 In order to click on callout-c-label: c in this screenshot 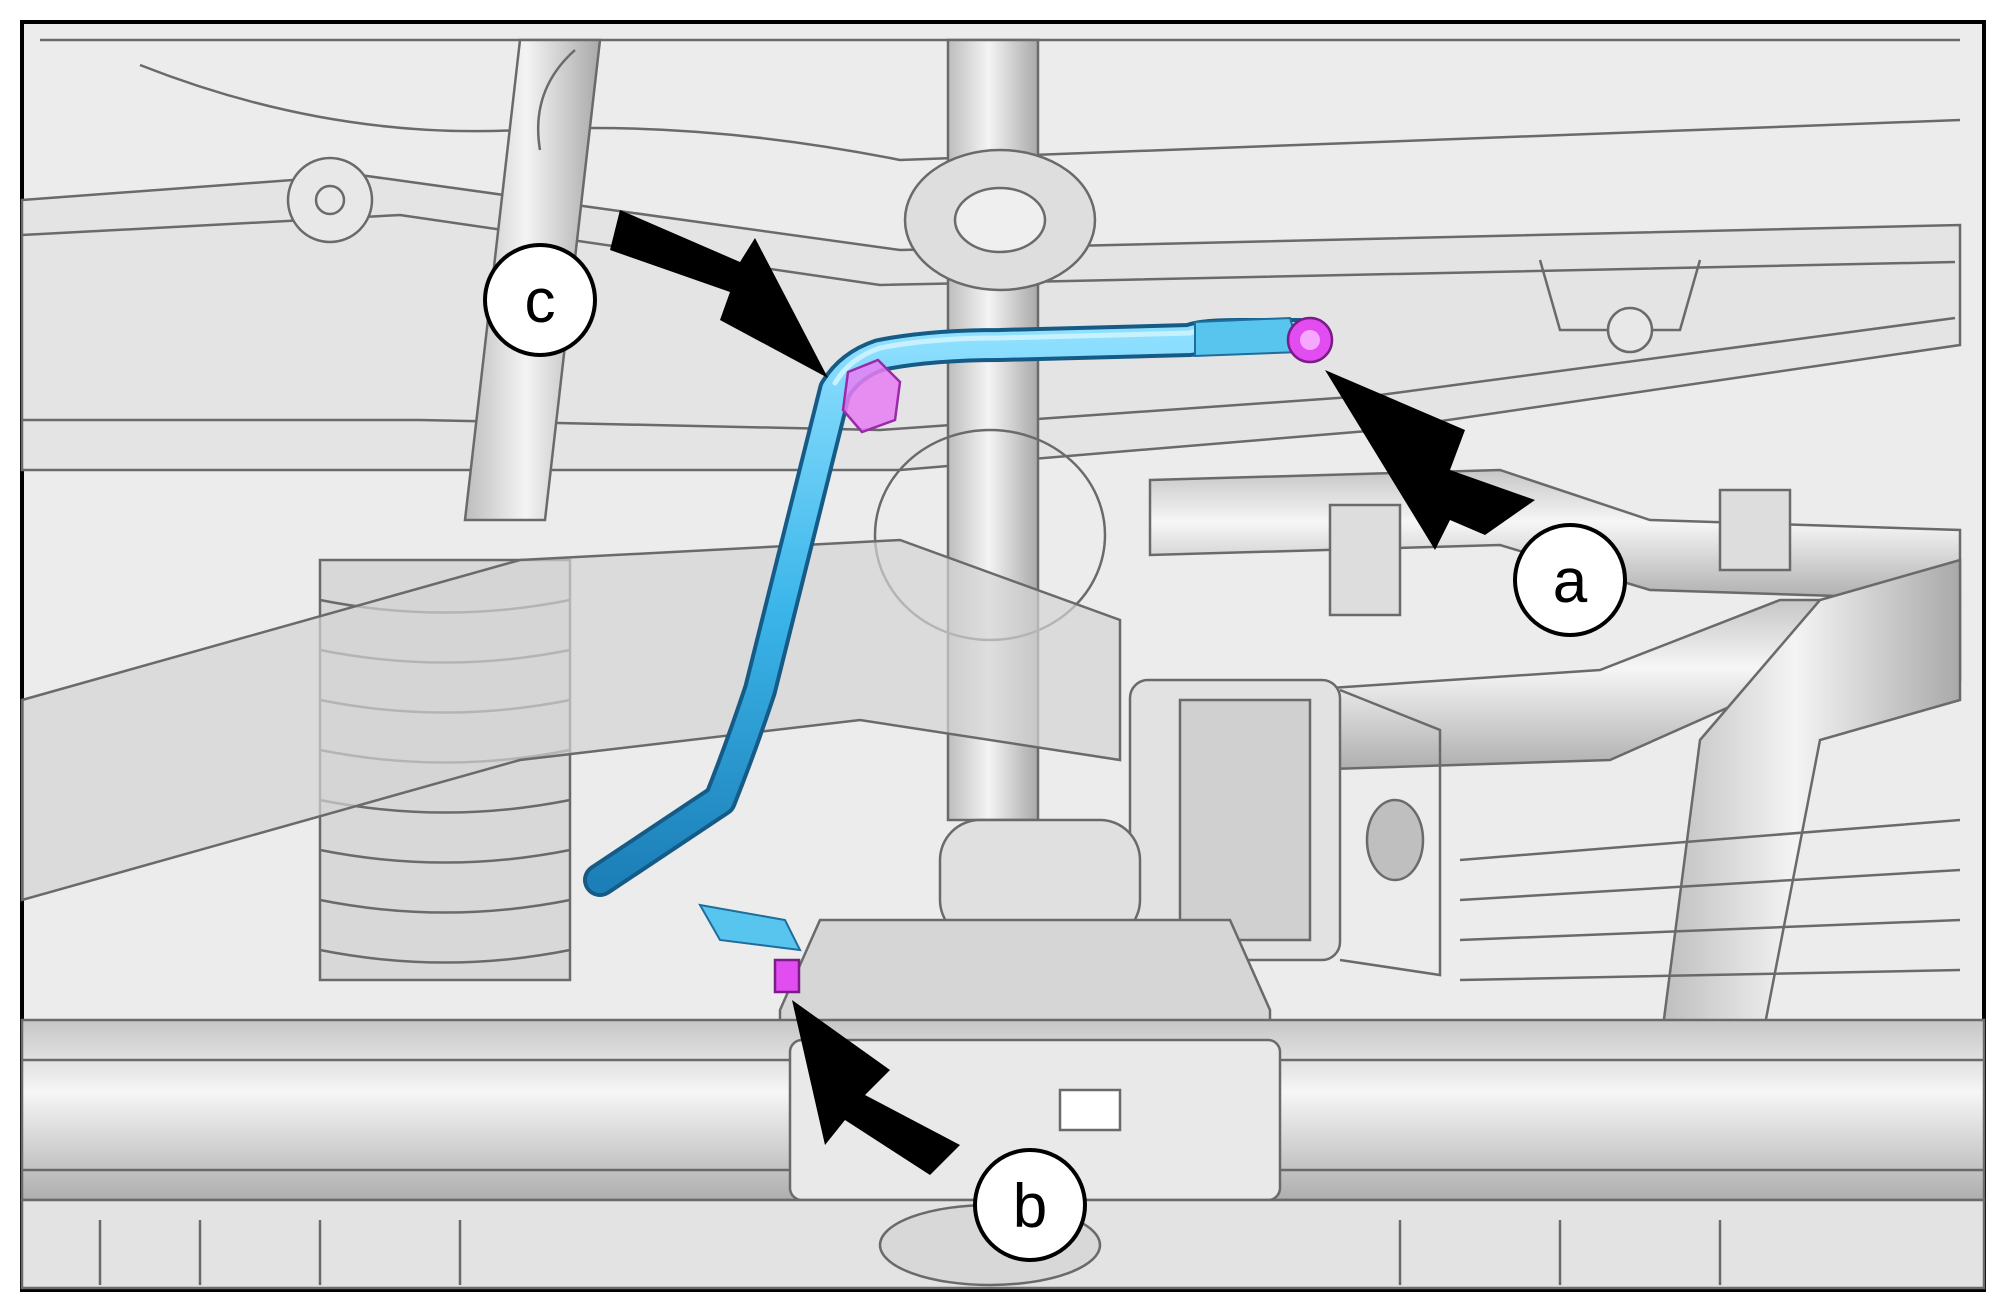, I will do `click(540, 301)`.